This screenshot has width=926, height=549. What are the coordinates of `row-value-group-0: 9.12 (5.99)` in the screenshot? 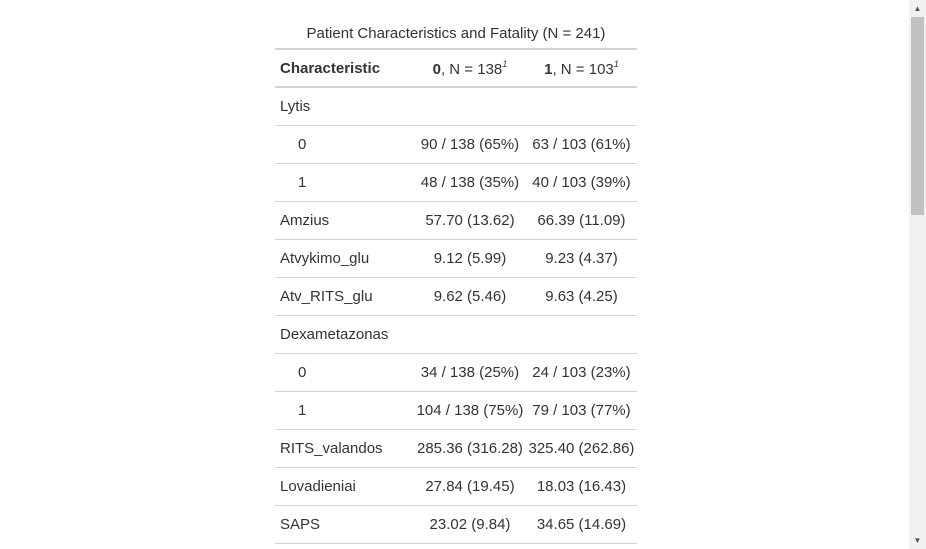 It's located at (470, 258).